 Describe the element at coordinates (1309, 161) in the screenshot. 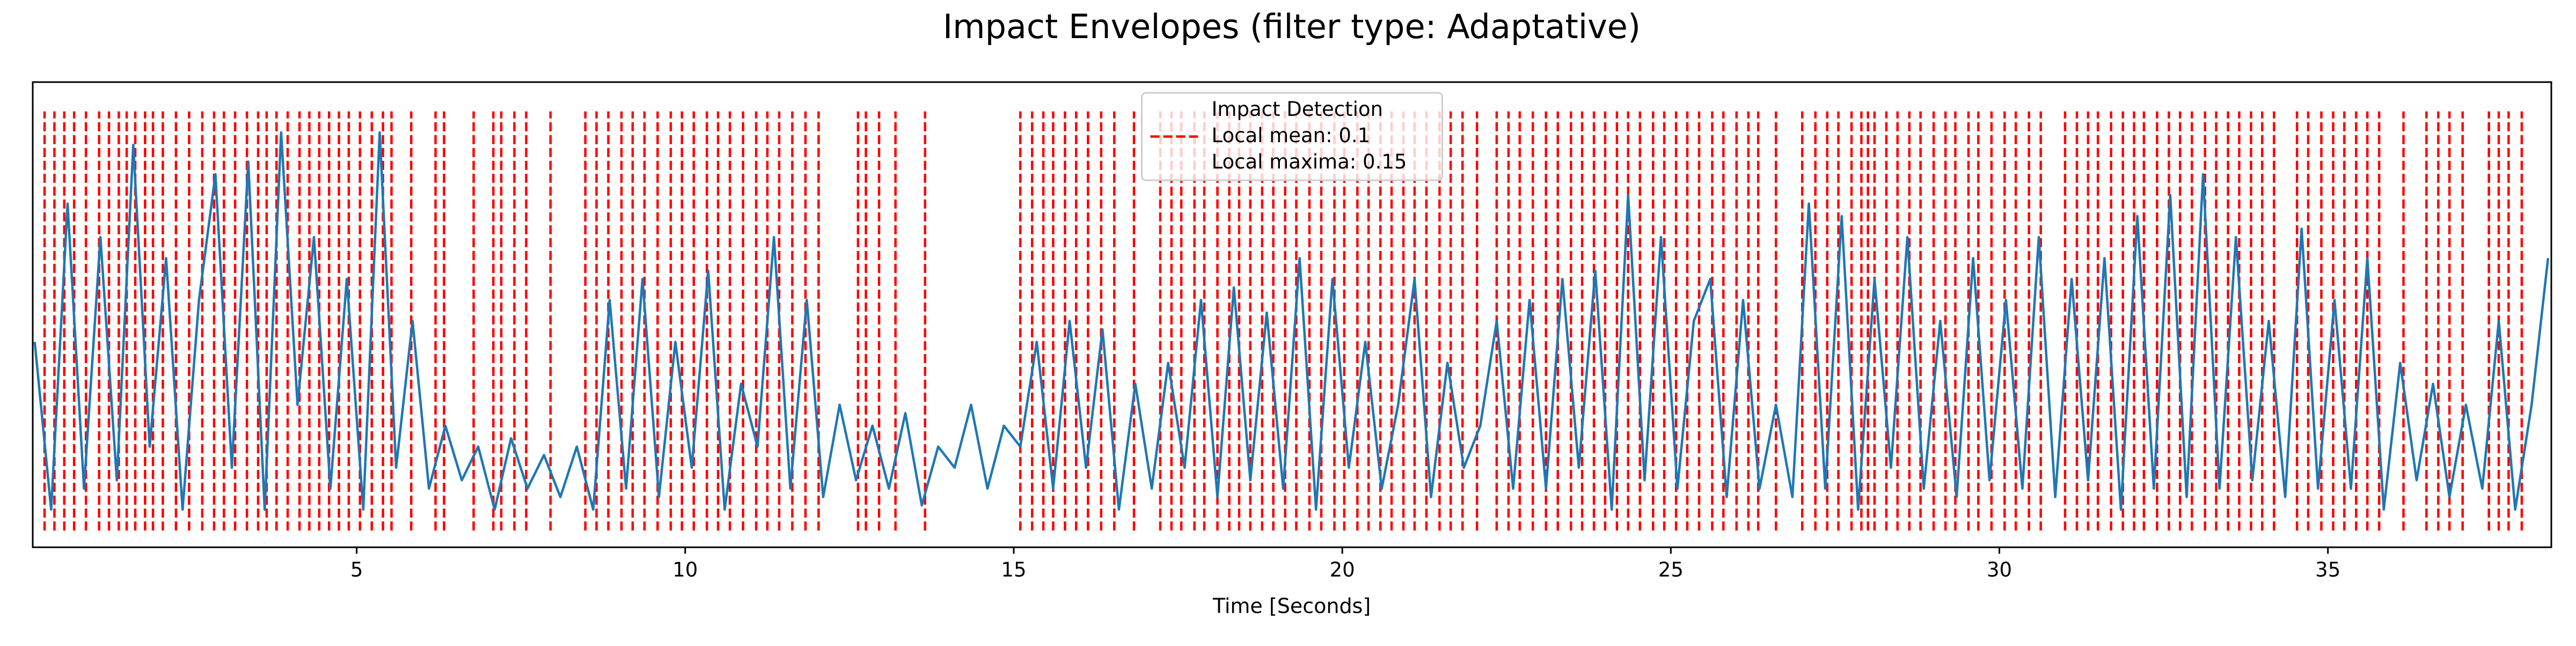

I see `legend-label: Local maxima: 0.15` at that location.